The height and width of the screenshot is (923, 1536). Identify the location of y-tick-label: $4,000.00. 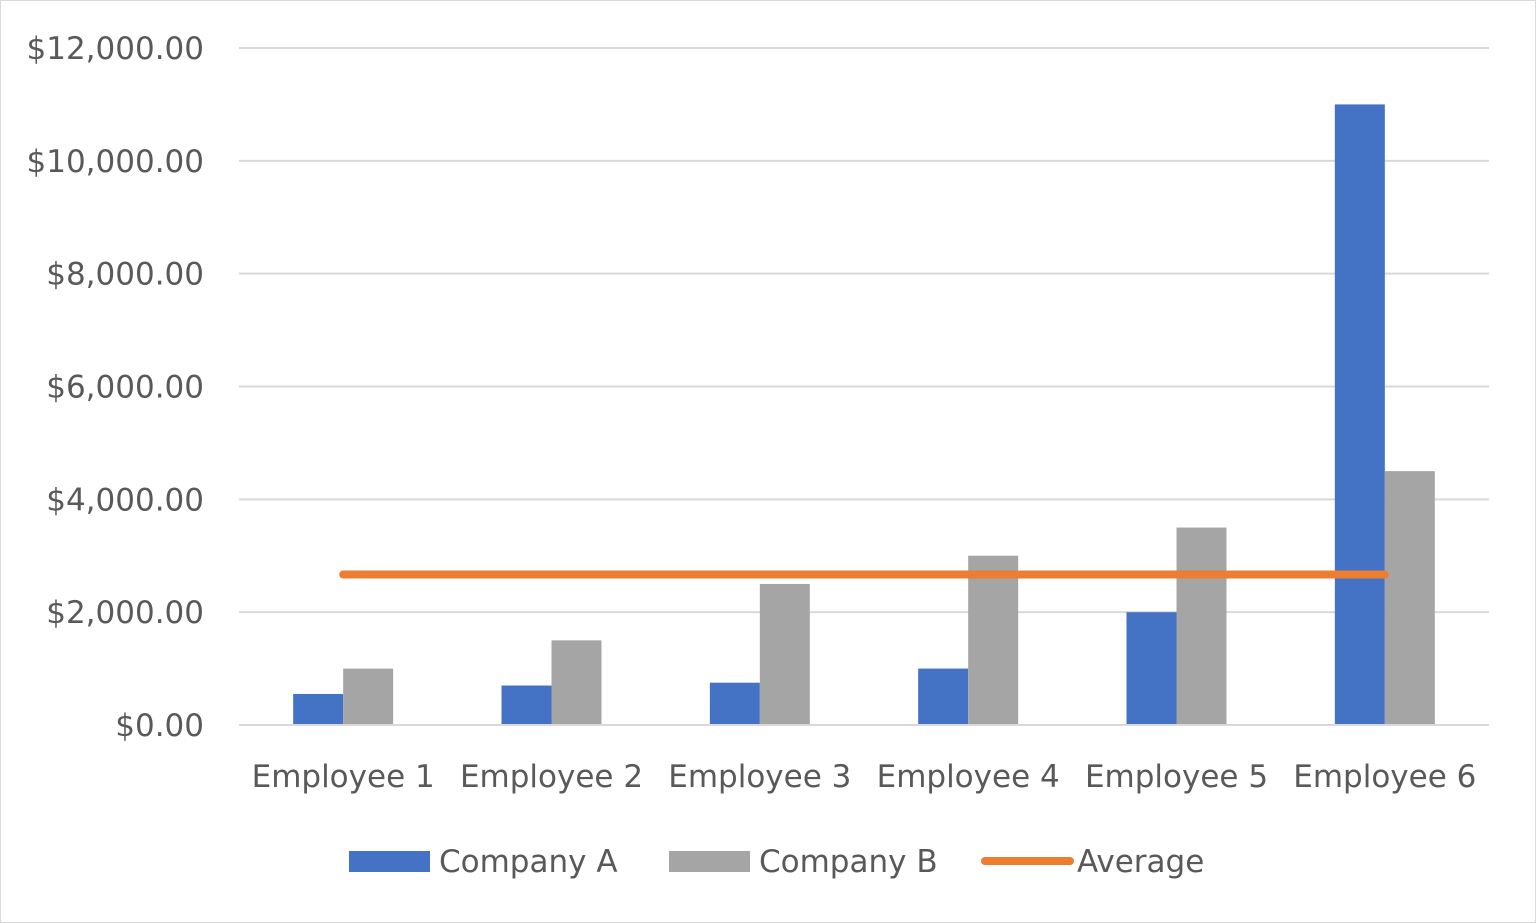
(125, 500).